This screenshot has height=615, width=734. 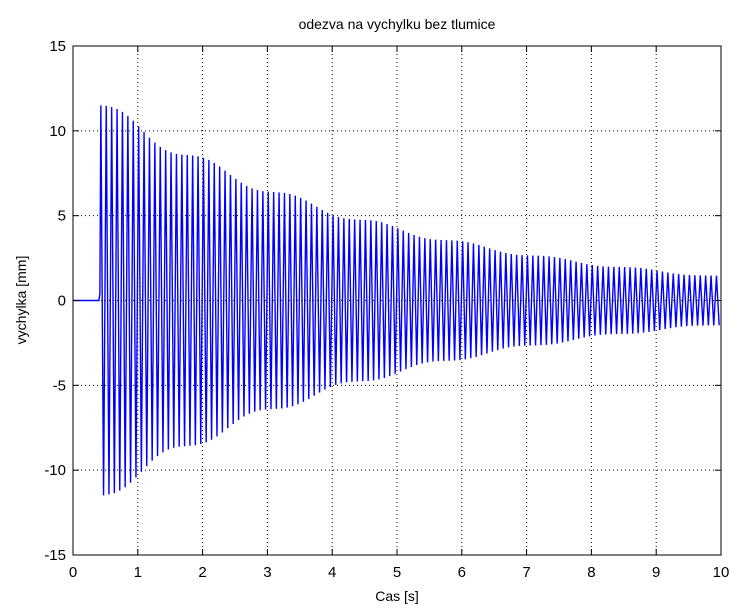 I want to click on y-tick-label: 0, so click(x=62, y=301).